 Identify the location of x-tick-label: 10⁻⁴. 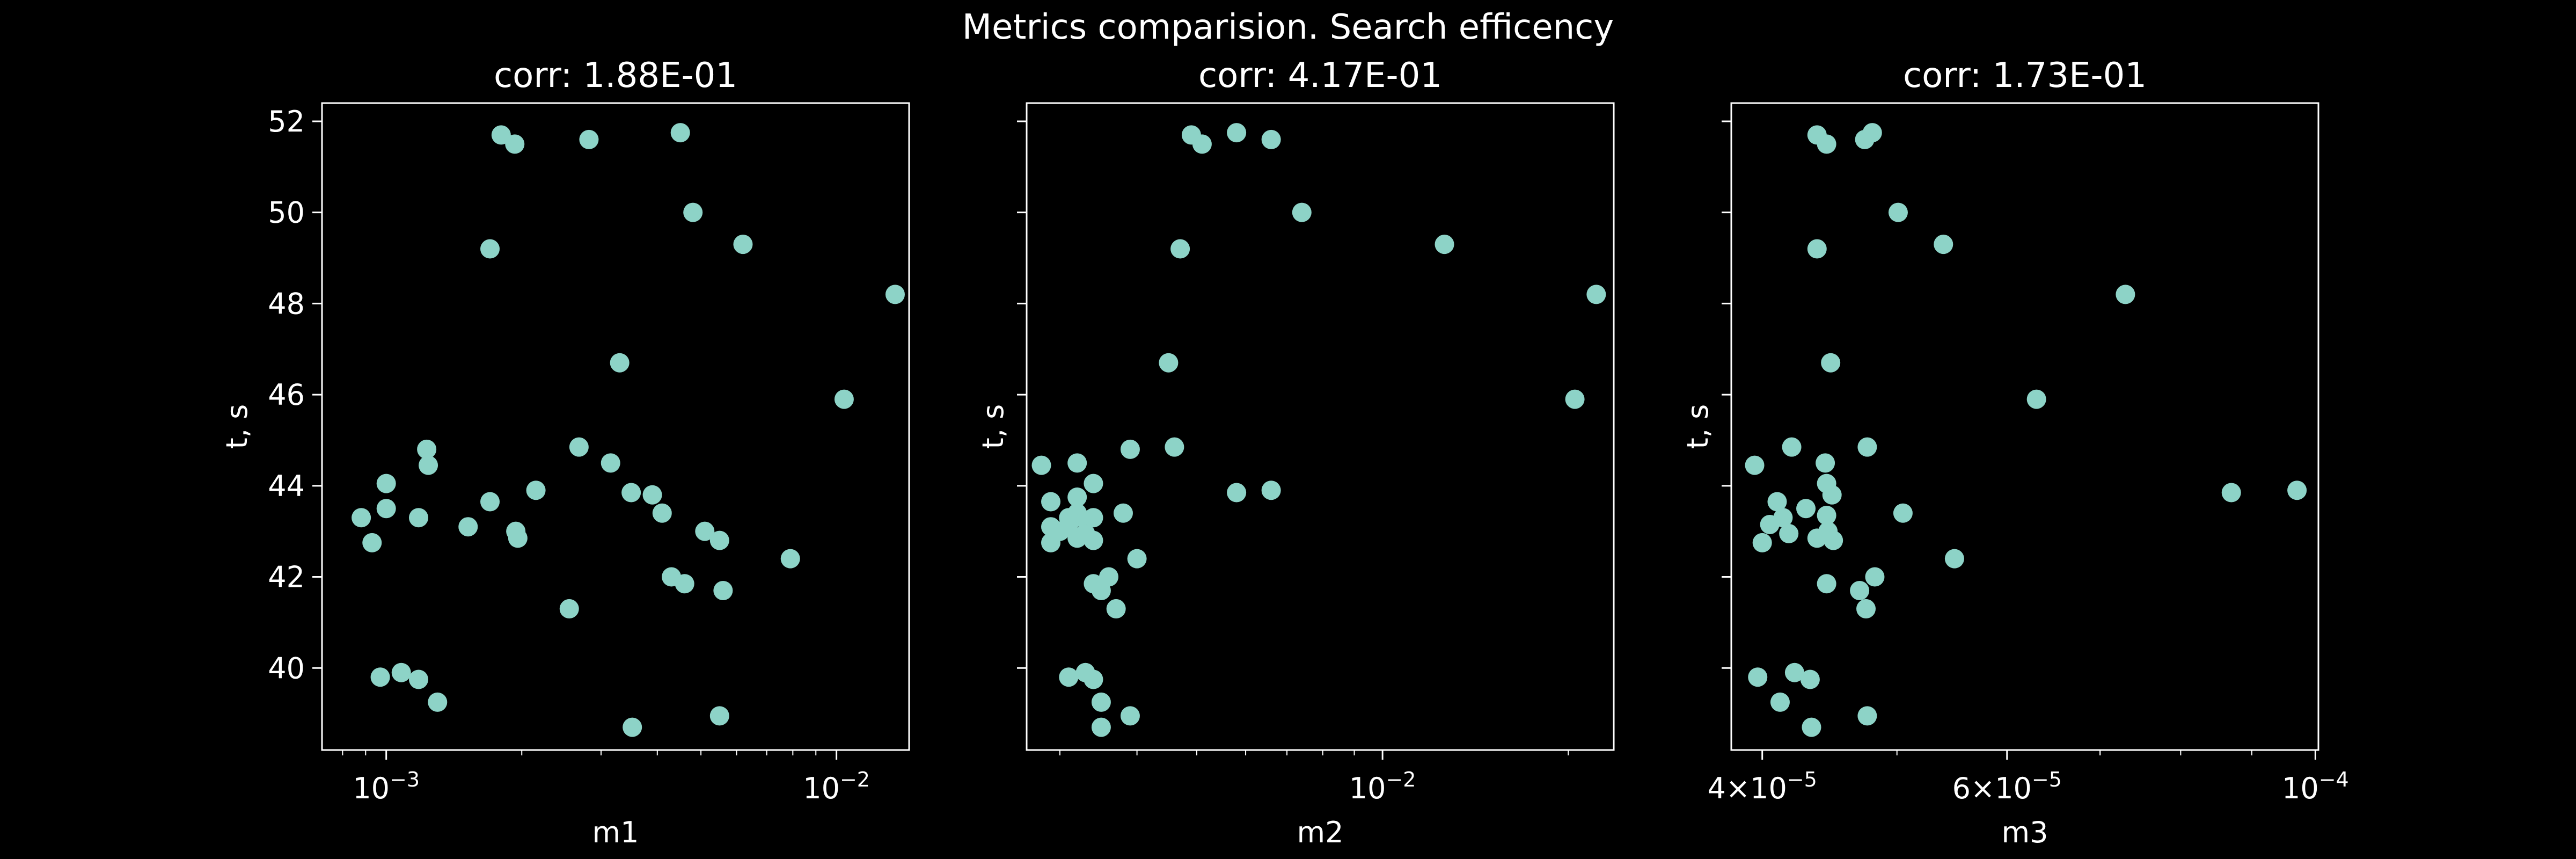
(2315, 786).